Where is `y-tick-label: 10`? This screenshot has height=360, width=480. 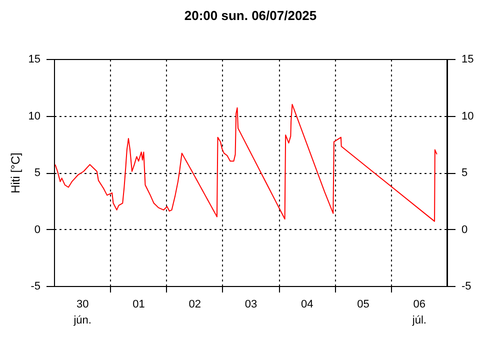
y-tick-label: 10 is located at coordinates (34, 116).